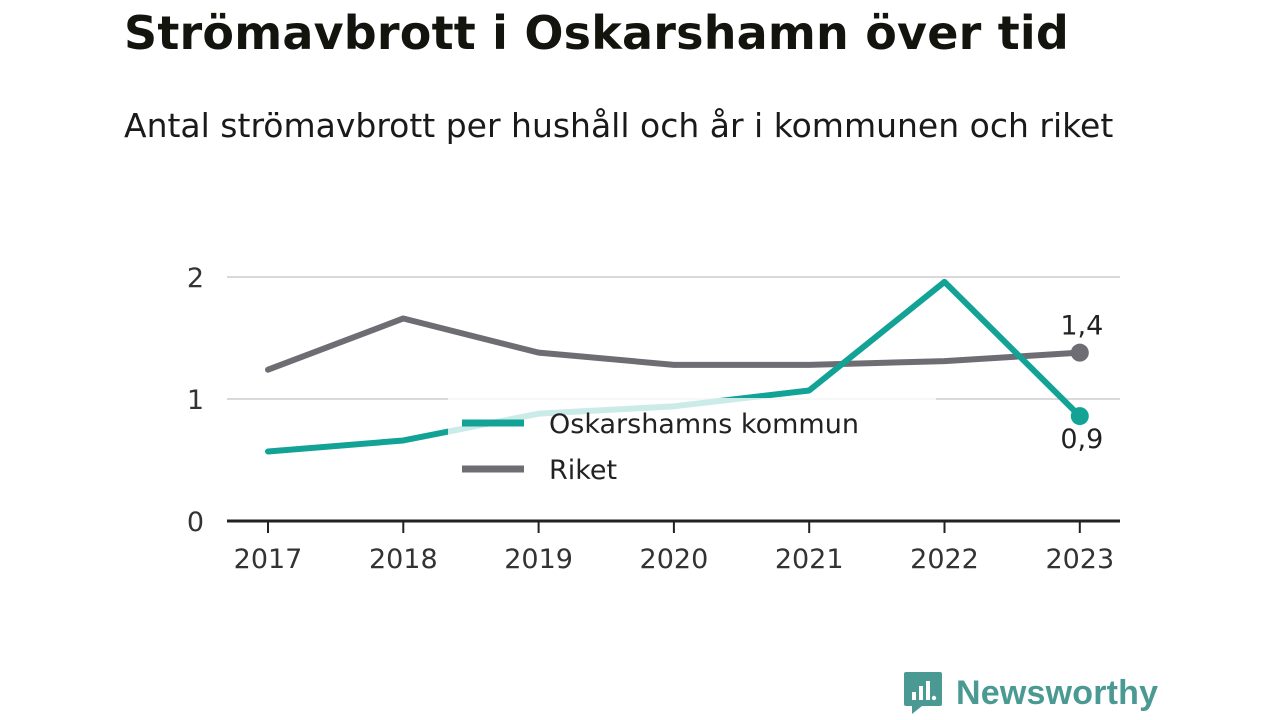 This screenshot has width=1280, height=720. Describe the element at coordinates (538, 559) in the screenshot. I see `x-tick-label: 2019` at that location.